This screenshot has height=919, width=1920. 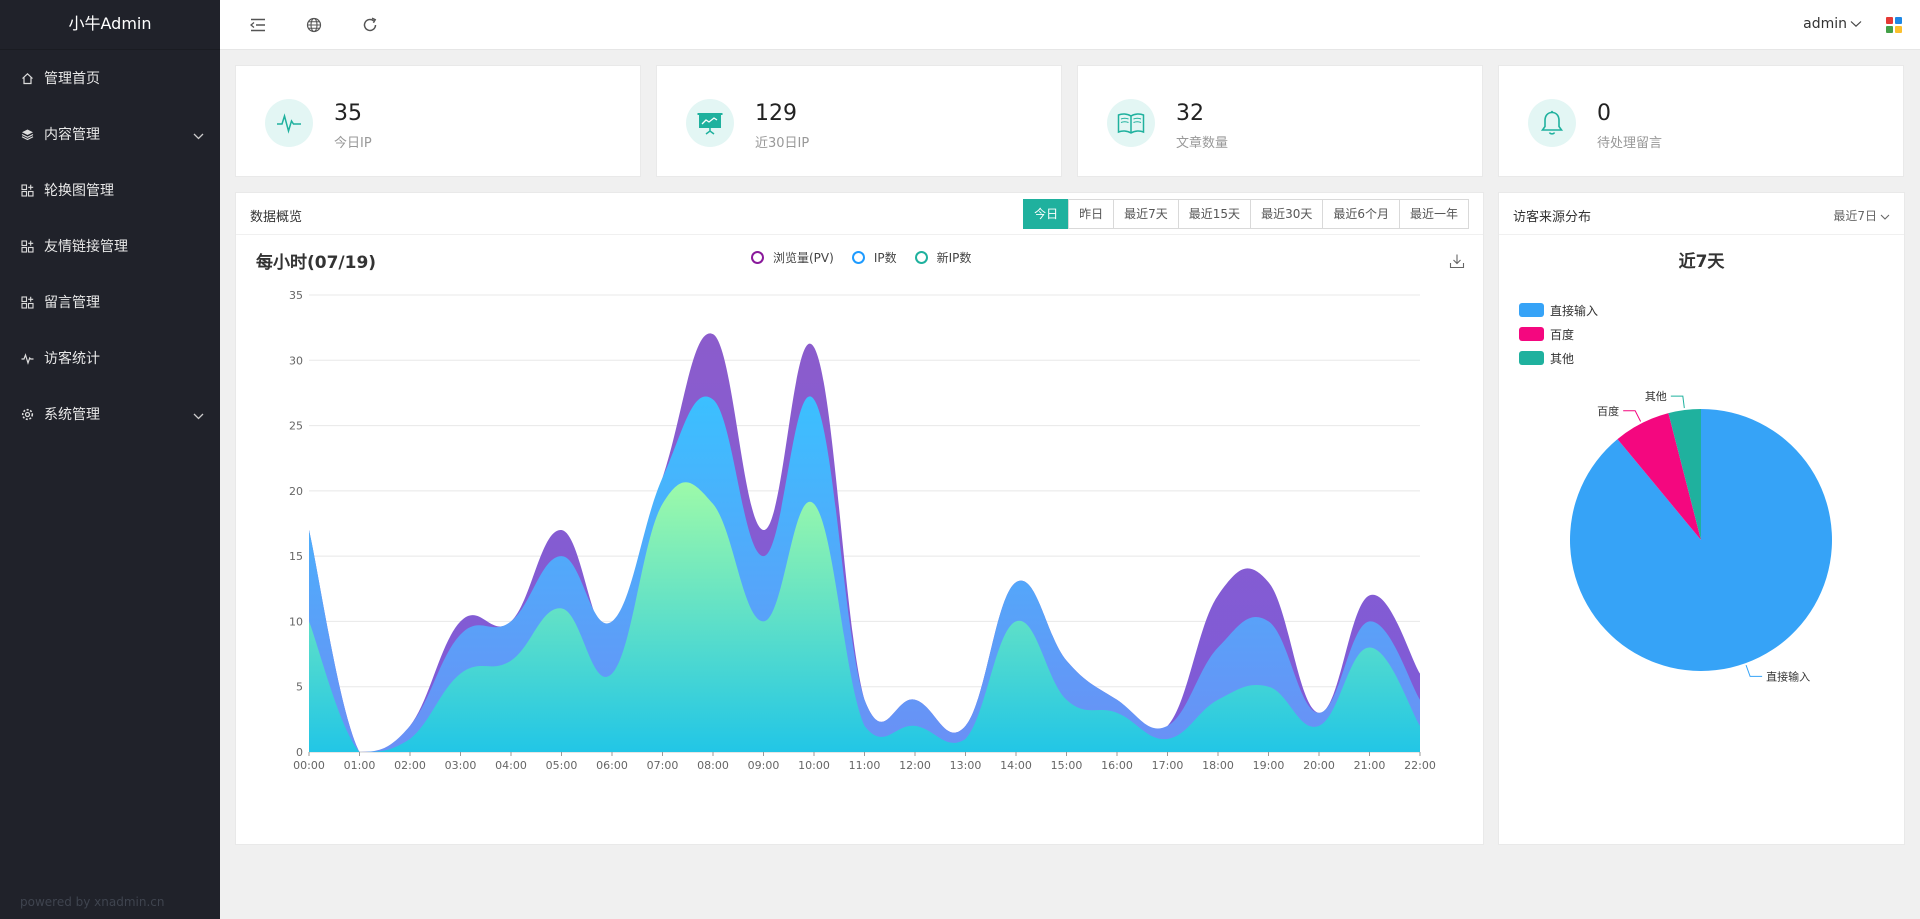 What do you see at coordinates (966, 765) in the screenshot?
I see `x-tick-label: 13:00` at bounding box center [966, 765].